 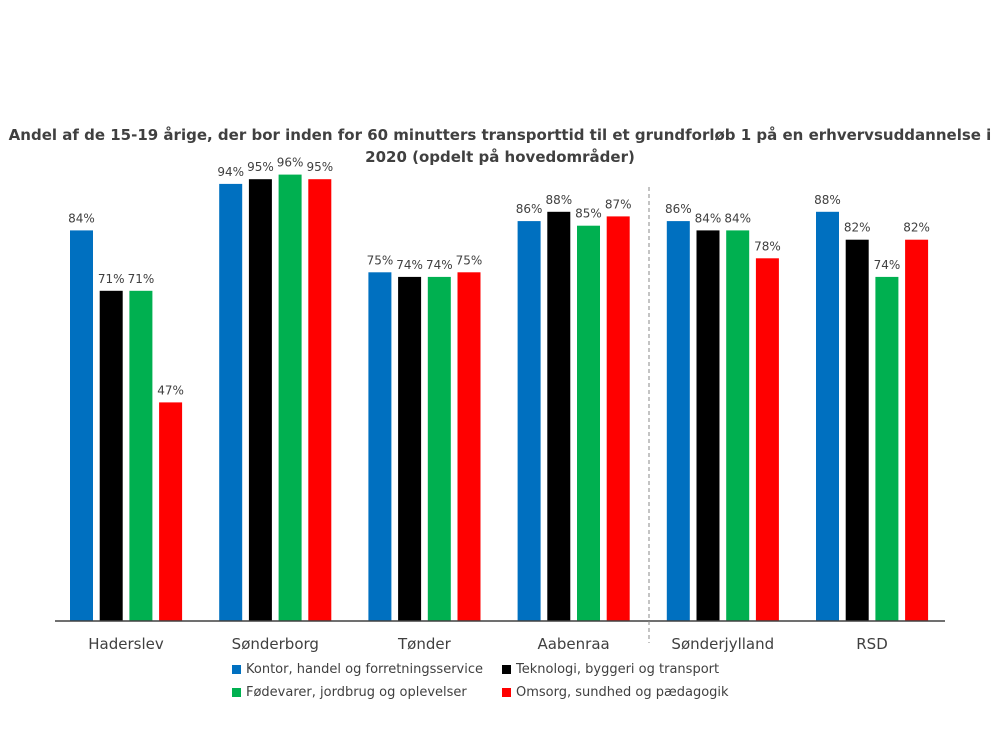 I want to click on data-label-0-0: 84%, so click(x=81, y=218).